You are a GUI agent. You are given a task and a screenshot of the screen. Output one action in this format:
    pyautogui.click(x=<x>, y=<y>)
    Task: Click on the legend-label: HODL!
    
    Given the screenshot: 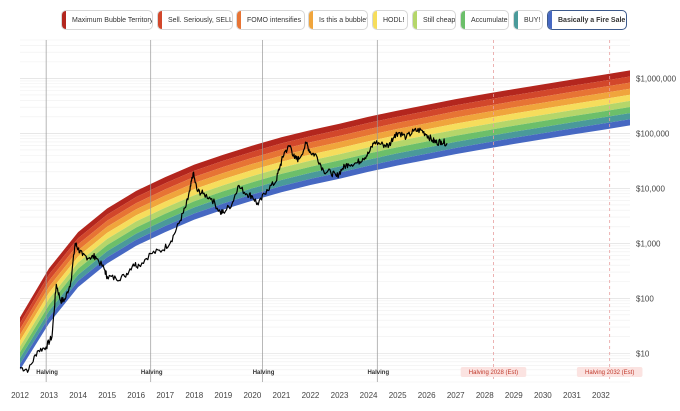 What is the action you would take?
    pyautogui.click(x=394, y=20)
    